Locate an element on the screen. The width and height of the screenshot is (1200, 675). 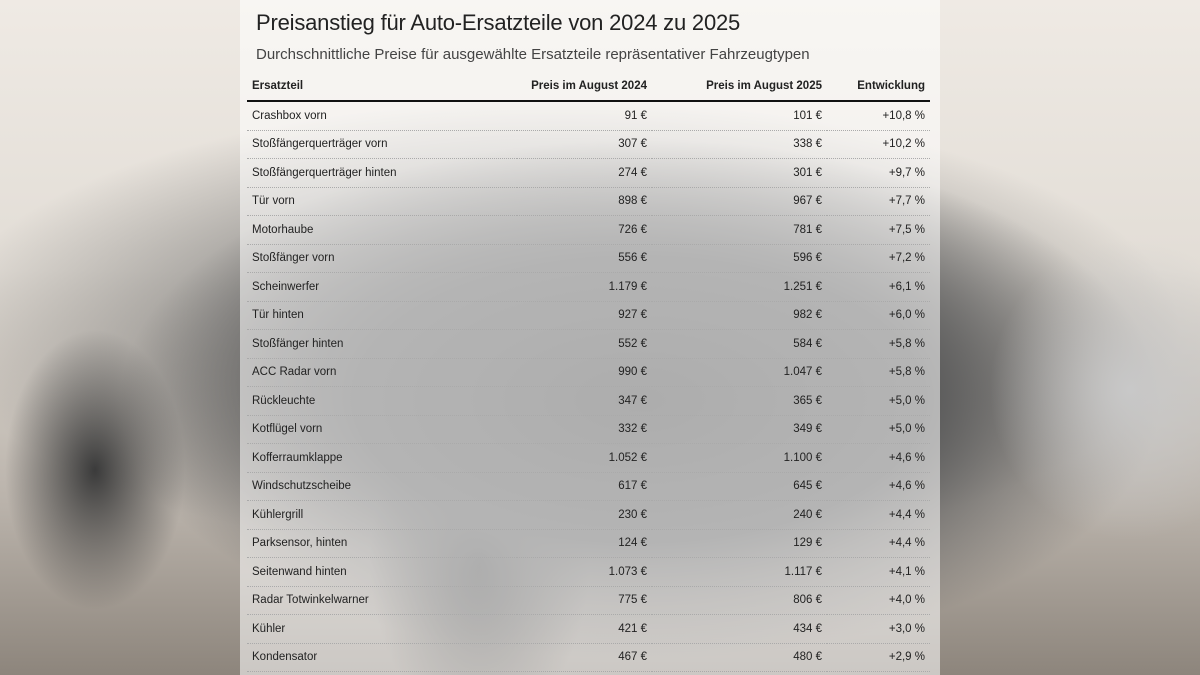
price-2024: 91 € is located at coordinates (584, 116).